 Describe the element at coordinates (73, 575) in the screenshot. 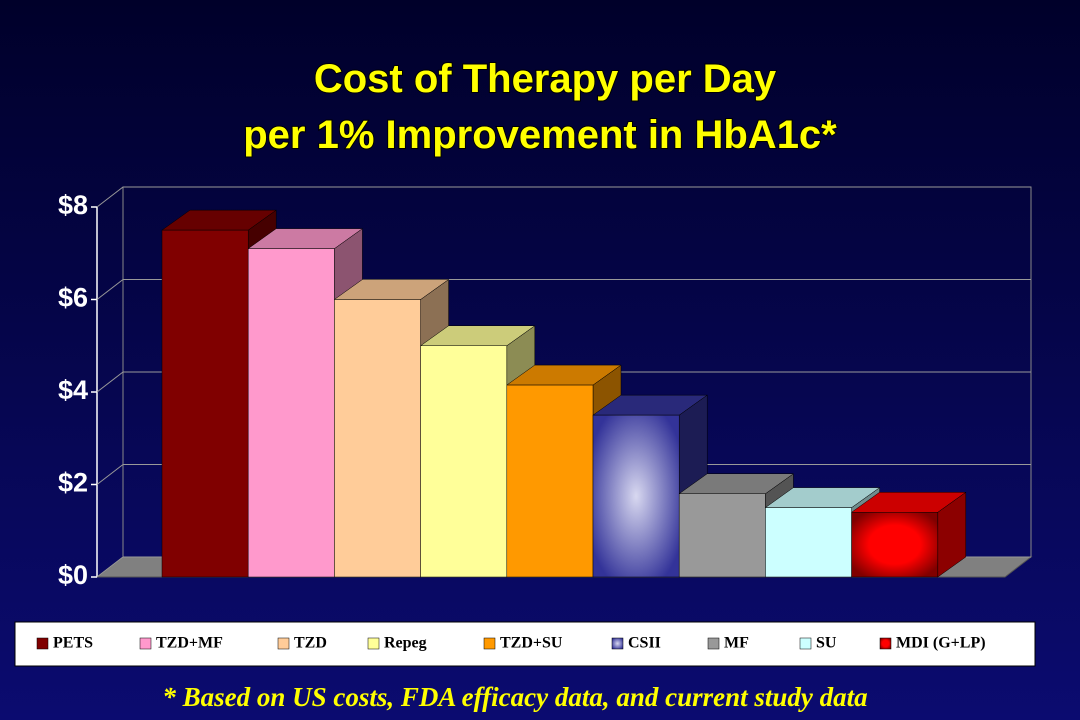

I see `y-tick-label: $0` at that location.